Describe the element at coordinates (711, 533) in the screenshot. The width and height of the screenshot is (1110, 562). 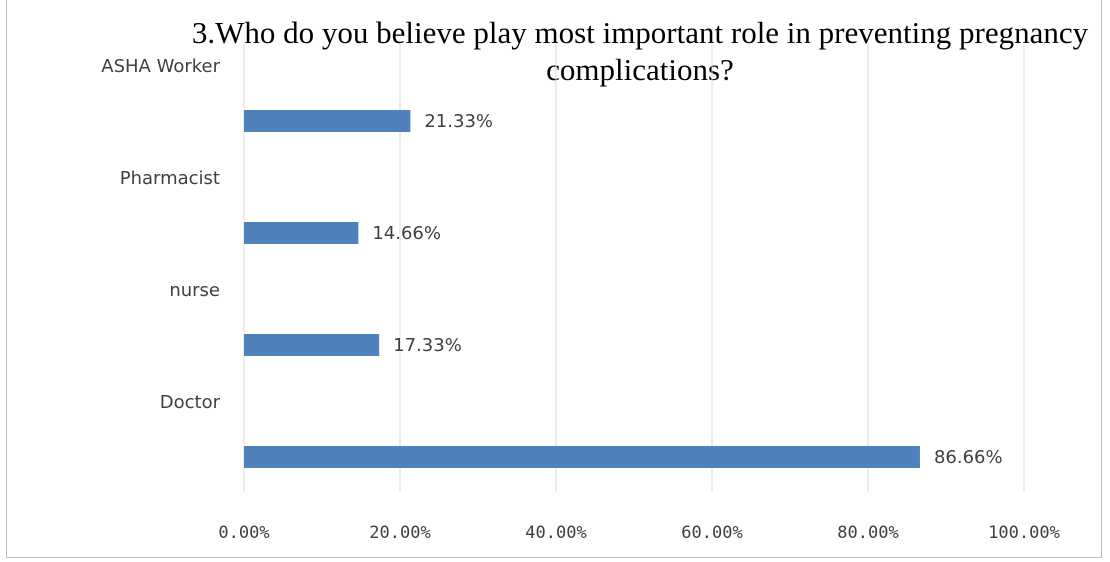
I see `x-tick-label: 60.00%` at that location.